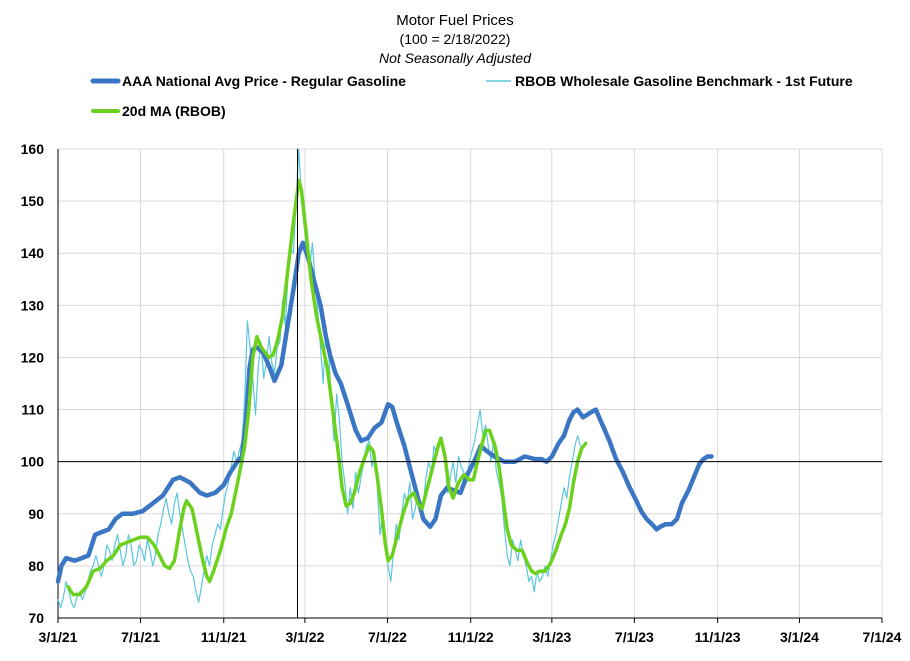 The width and height of the screenshot is (910, 661). Describe the element at coordinates (33, 462) in the screenshot. I see `y-tick-label: 100` at that location.